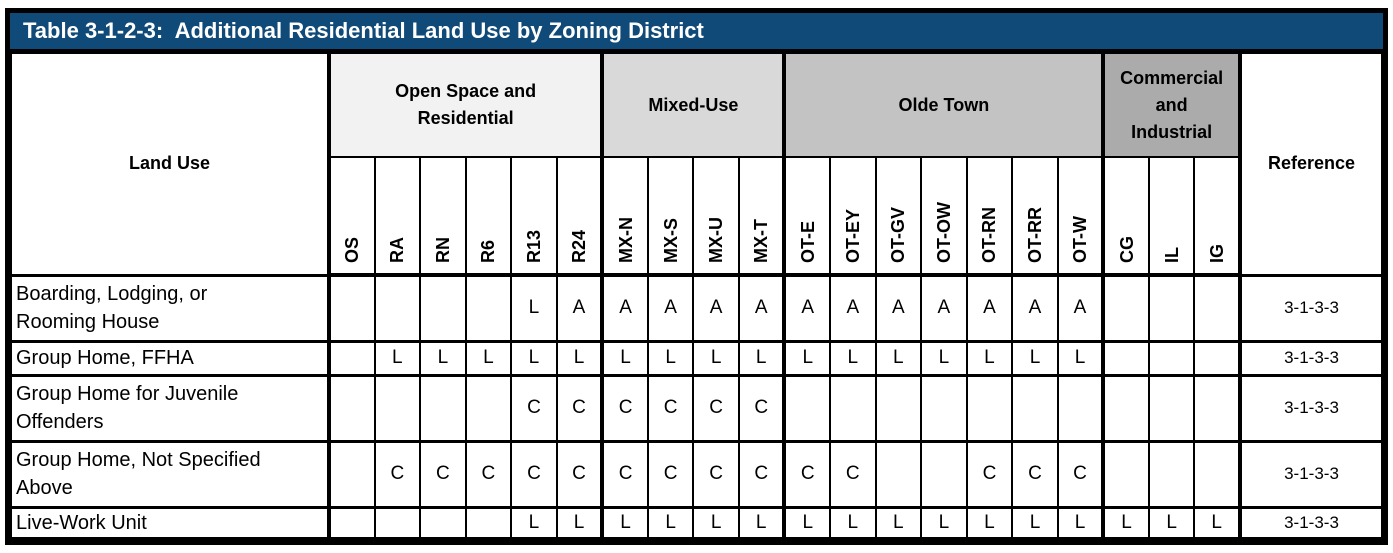 Image resolution: width=1393 pixels, height=553 pixels. I want to click on column-header-ot-gv: OT-GV, so click(898, 216).